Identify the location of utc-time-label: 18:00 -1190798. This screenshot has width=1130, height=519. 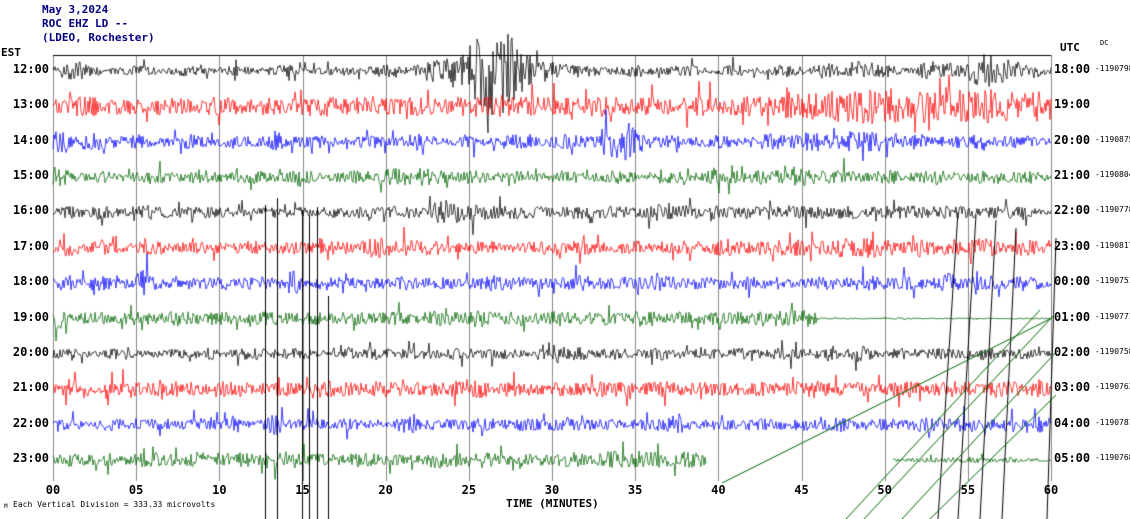
(1092, 69).